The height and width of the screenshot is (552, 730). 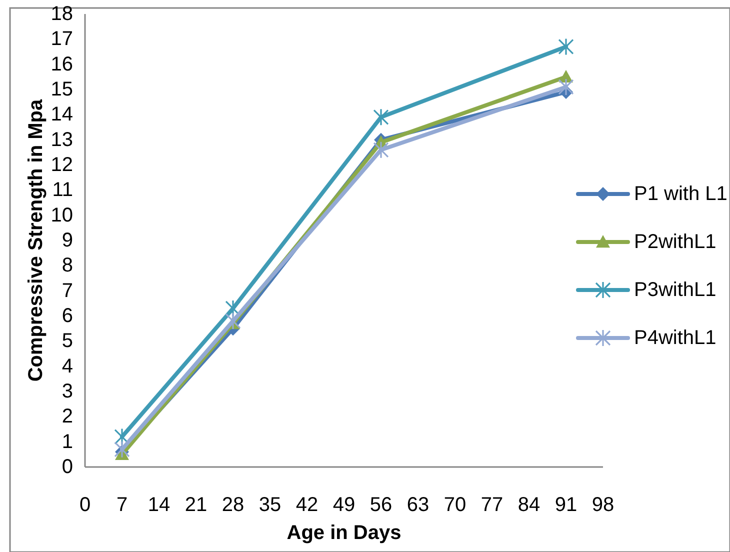 What do you see at coordinates (675, 290) in the screenshot?
I see `legend-label: P3withL1` at bounding box center [675, 290].